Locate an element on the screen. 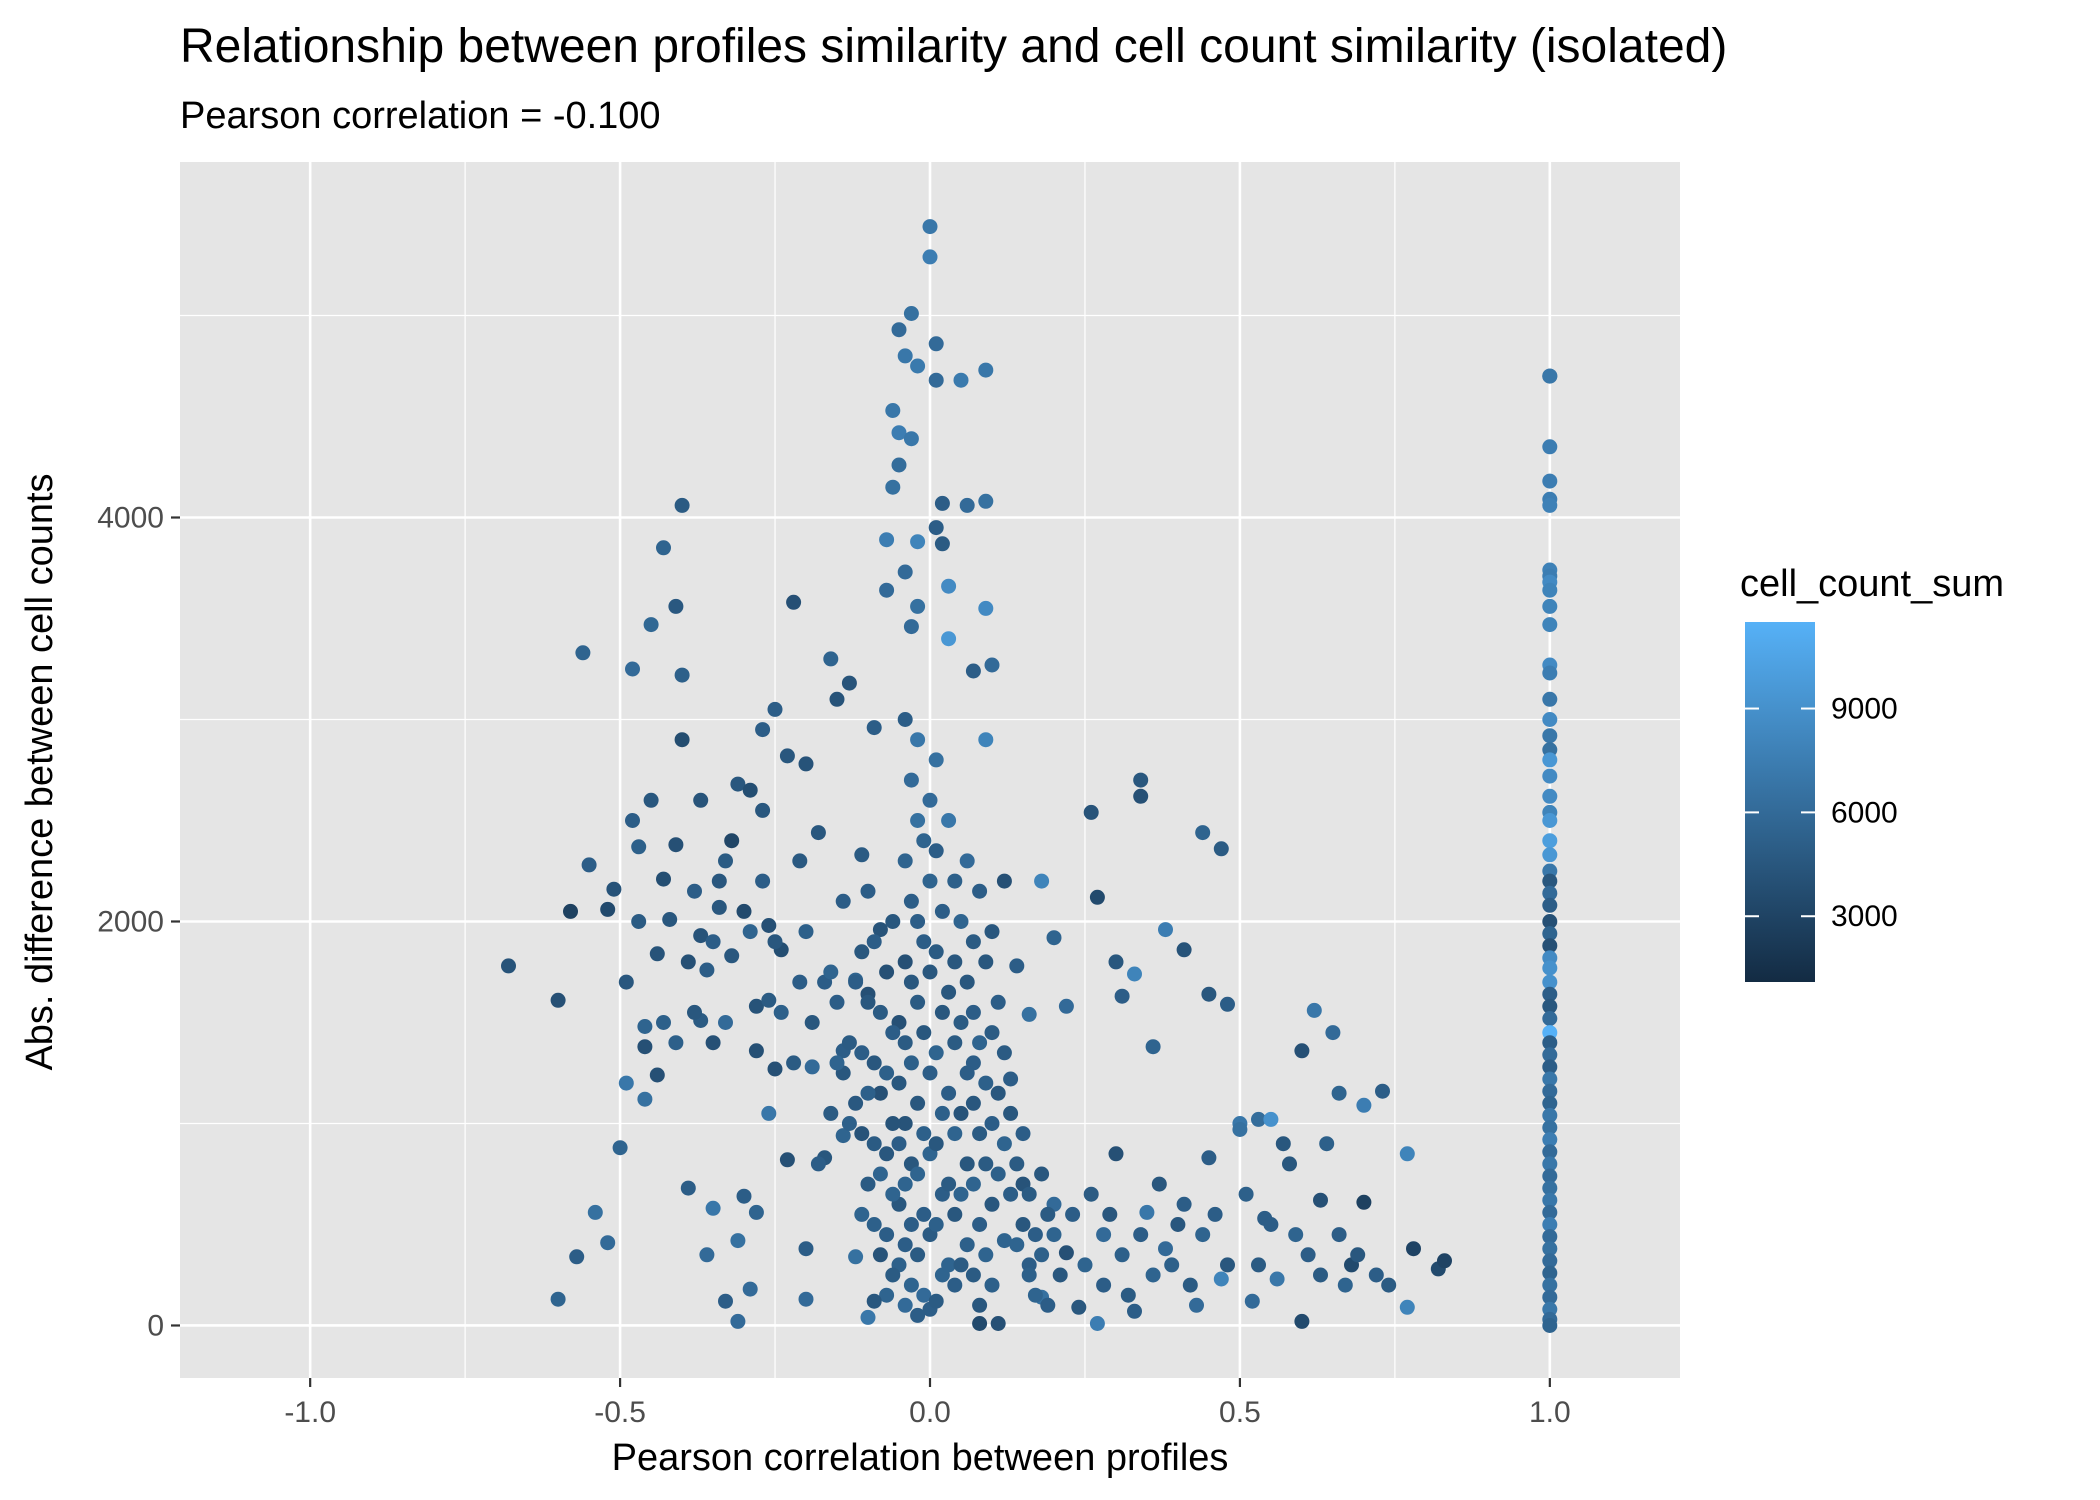 The width and height of the screenshot is (2100, 1500). x-axis-title: Pearson correlation between profiles is located at coordinates (920, 1458).